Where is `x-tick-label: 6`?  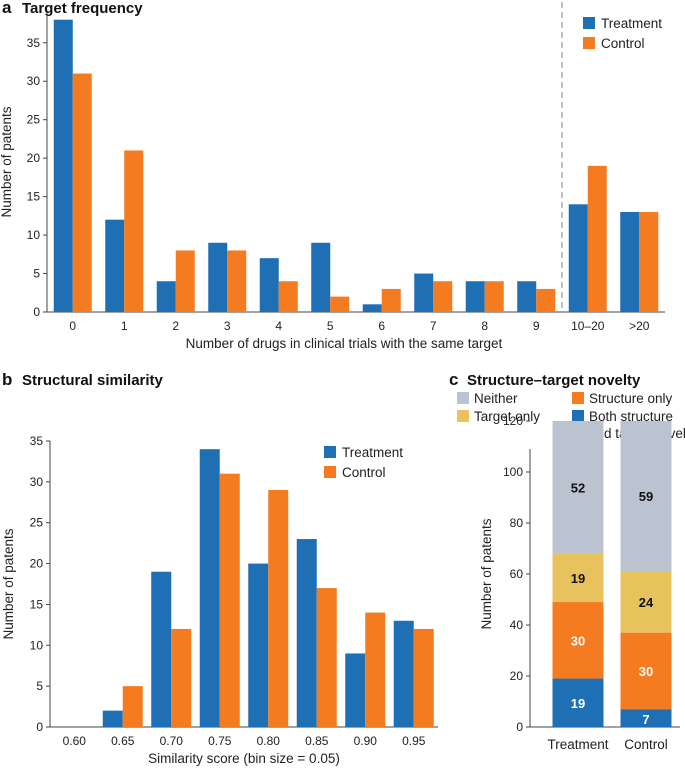 x-tick-label: 6 is located at coordinates (381, 326).